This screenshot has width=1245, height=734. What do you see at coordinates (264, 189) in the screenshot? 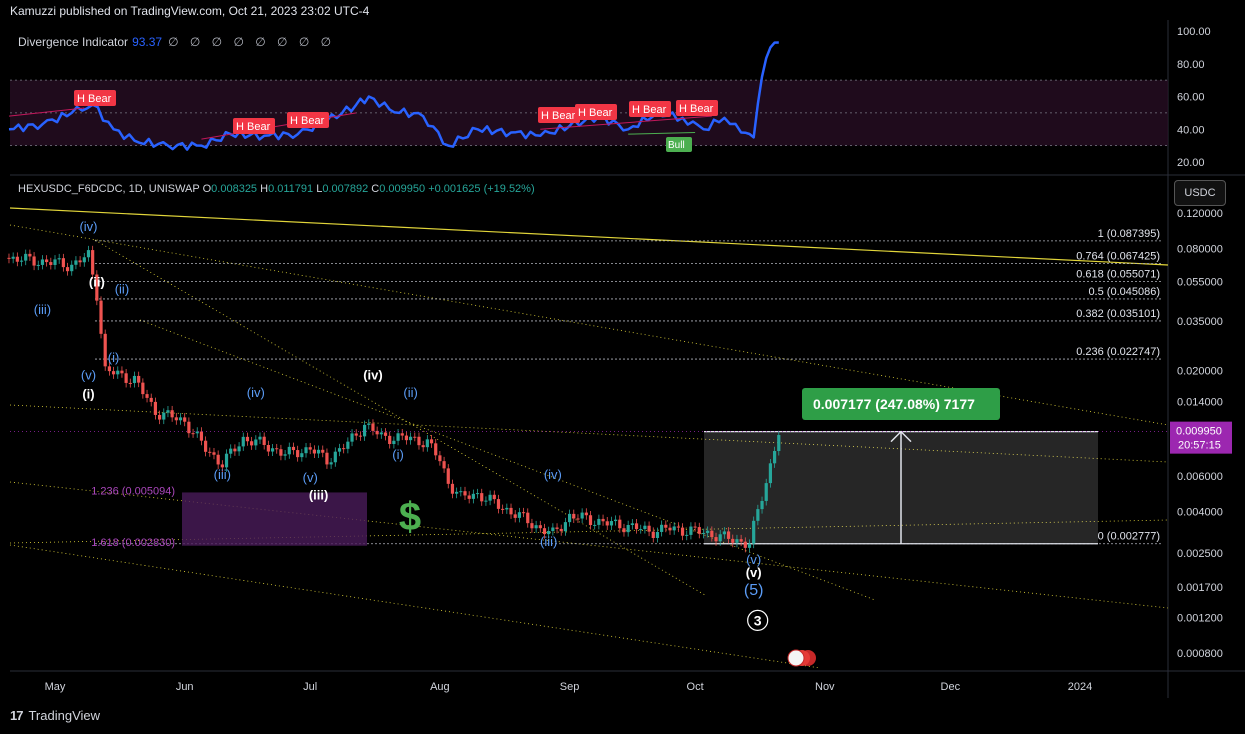
I see `high-label: H` at bounding box center [264, 189].